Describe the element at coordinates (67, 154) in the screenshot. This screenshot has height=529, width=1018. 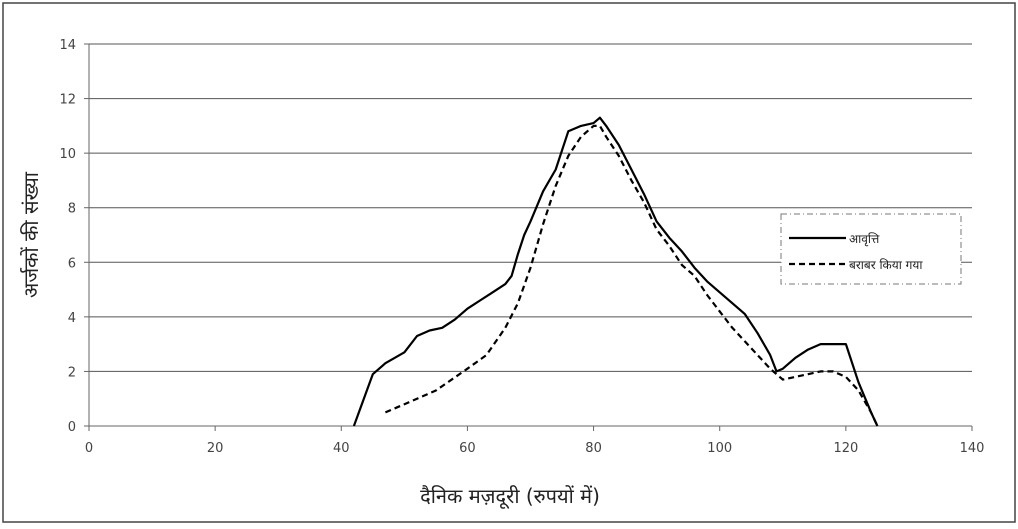
I see `y-tick-label-5: 10` at that location.